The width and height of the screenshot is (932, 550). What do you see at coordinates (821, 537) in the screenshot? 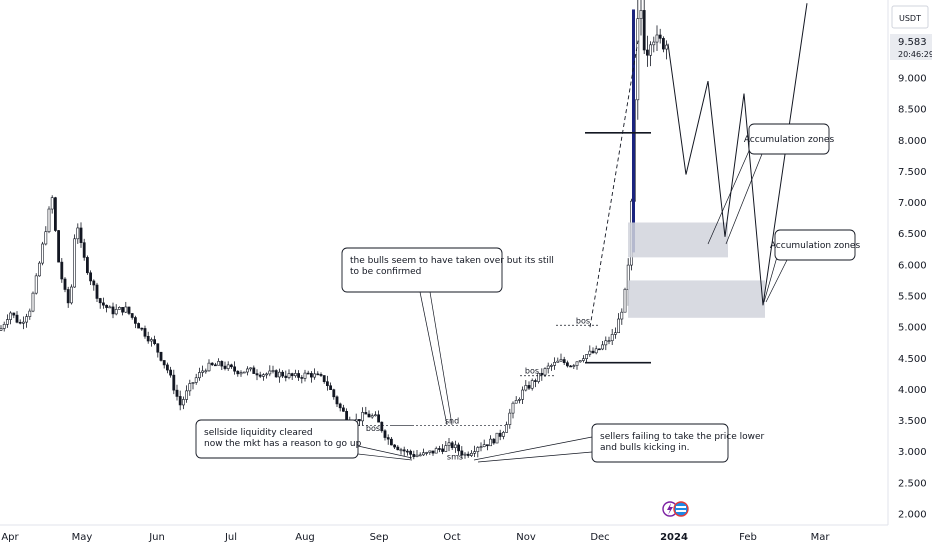
I see `time-tick-label: Mar` at bounding box center [821, 537].